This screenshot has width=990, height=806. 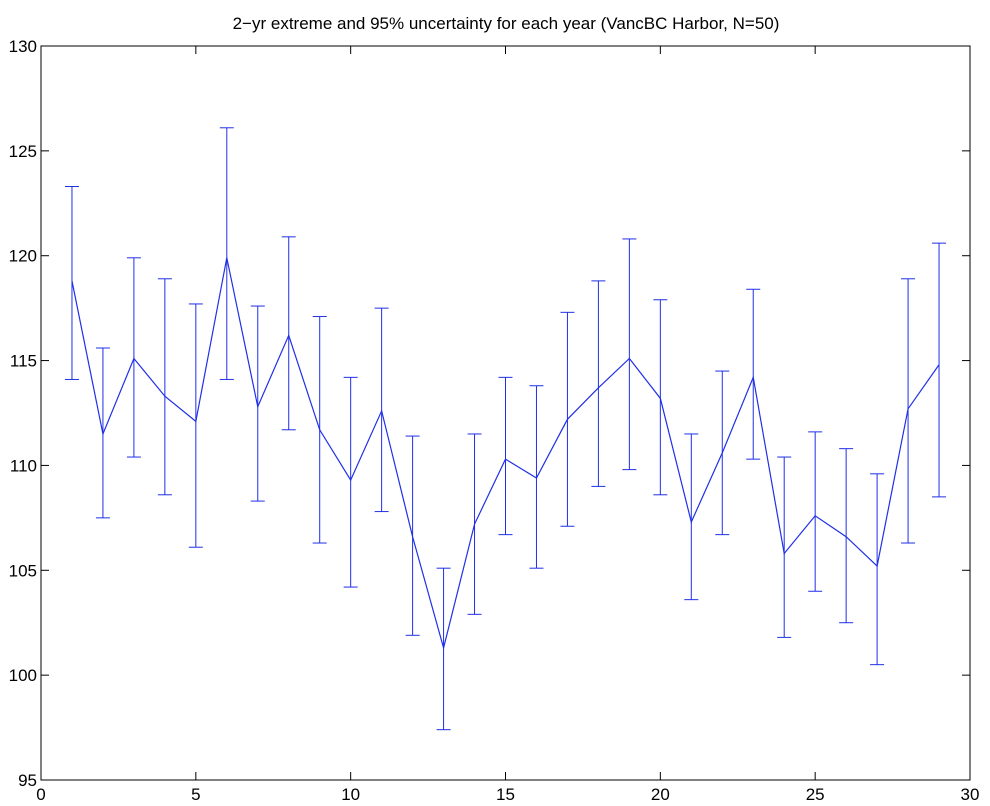 I want to click on x-tick-label: 10, so click(x=350, y=794).